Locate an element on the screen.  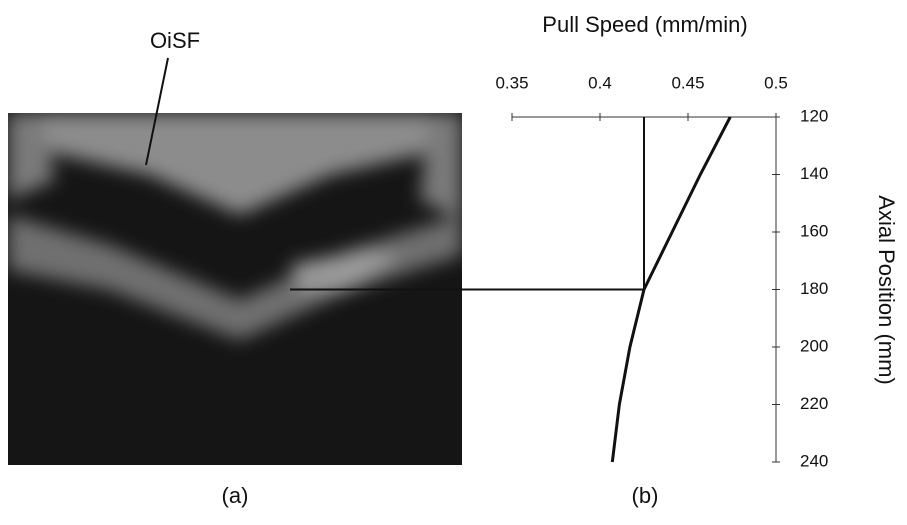
y-tick-label: 140 is located at coordinates (814, 173).